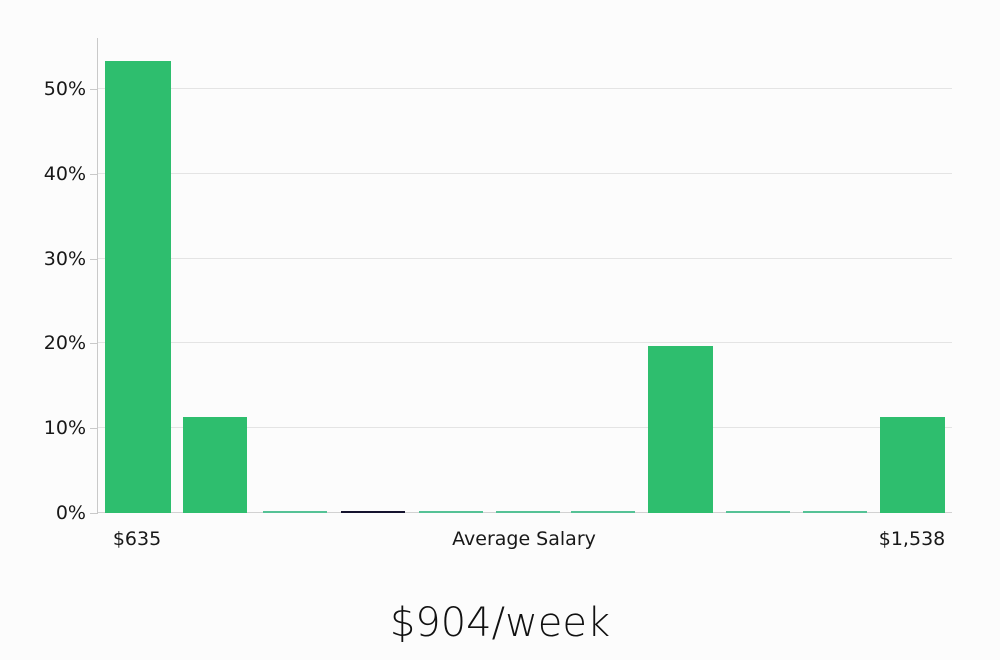 The height and width of the screenshot is (660, 1000). I want to click on chart-caption: $904/week, so click(500, 623).